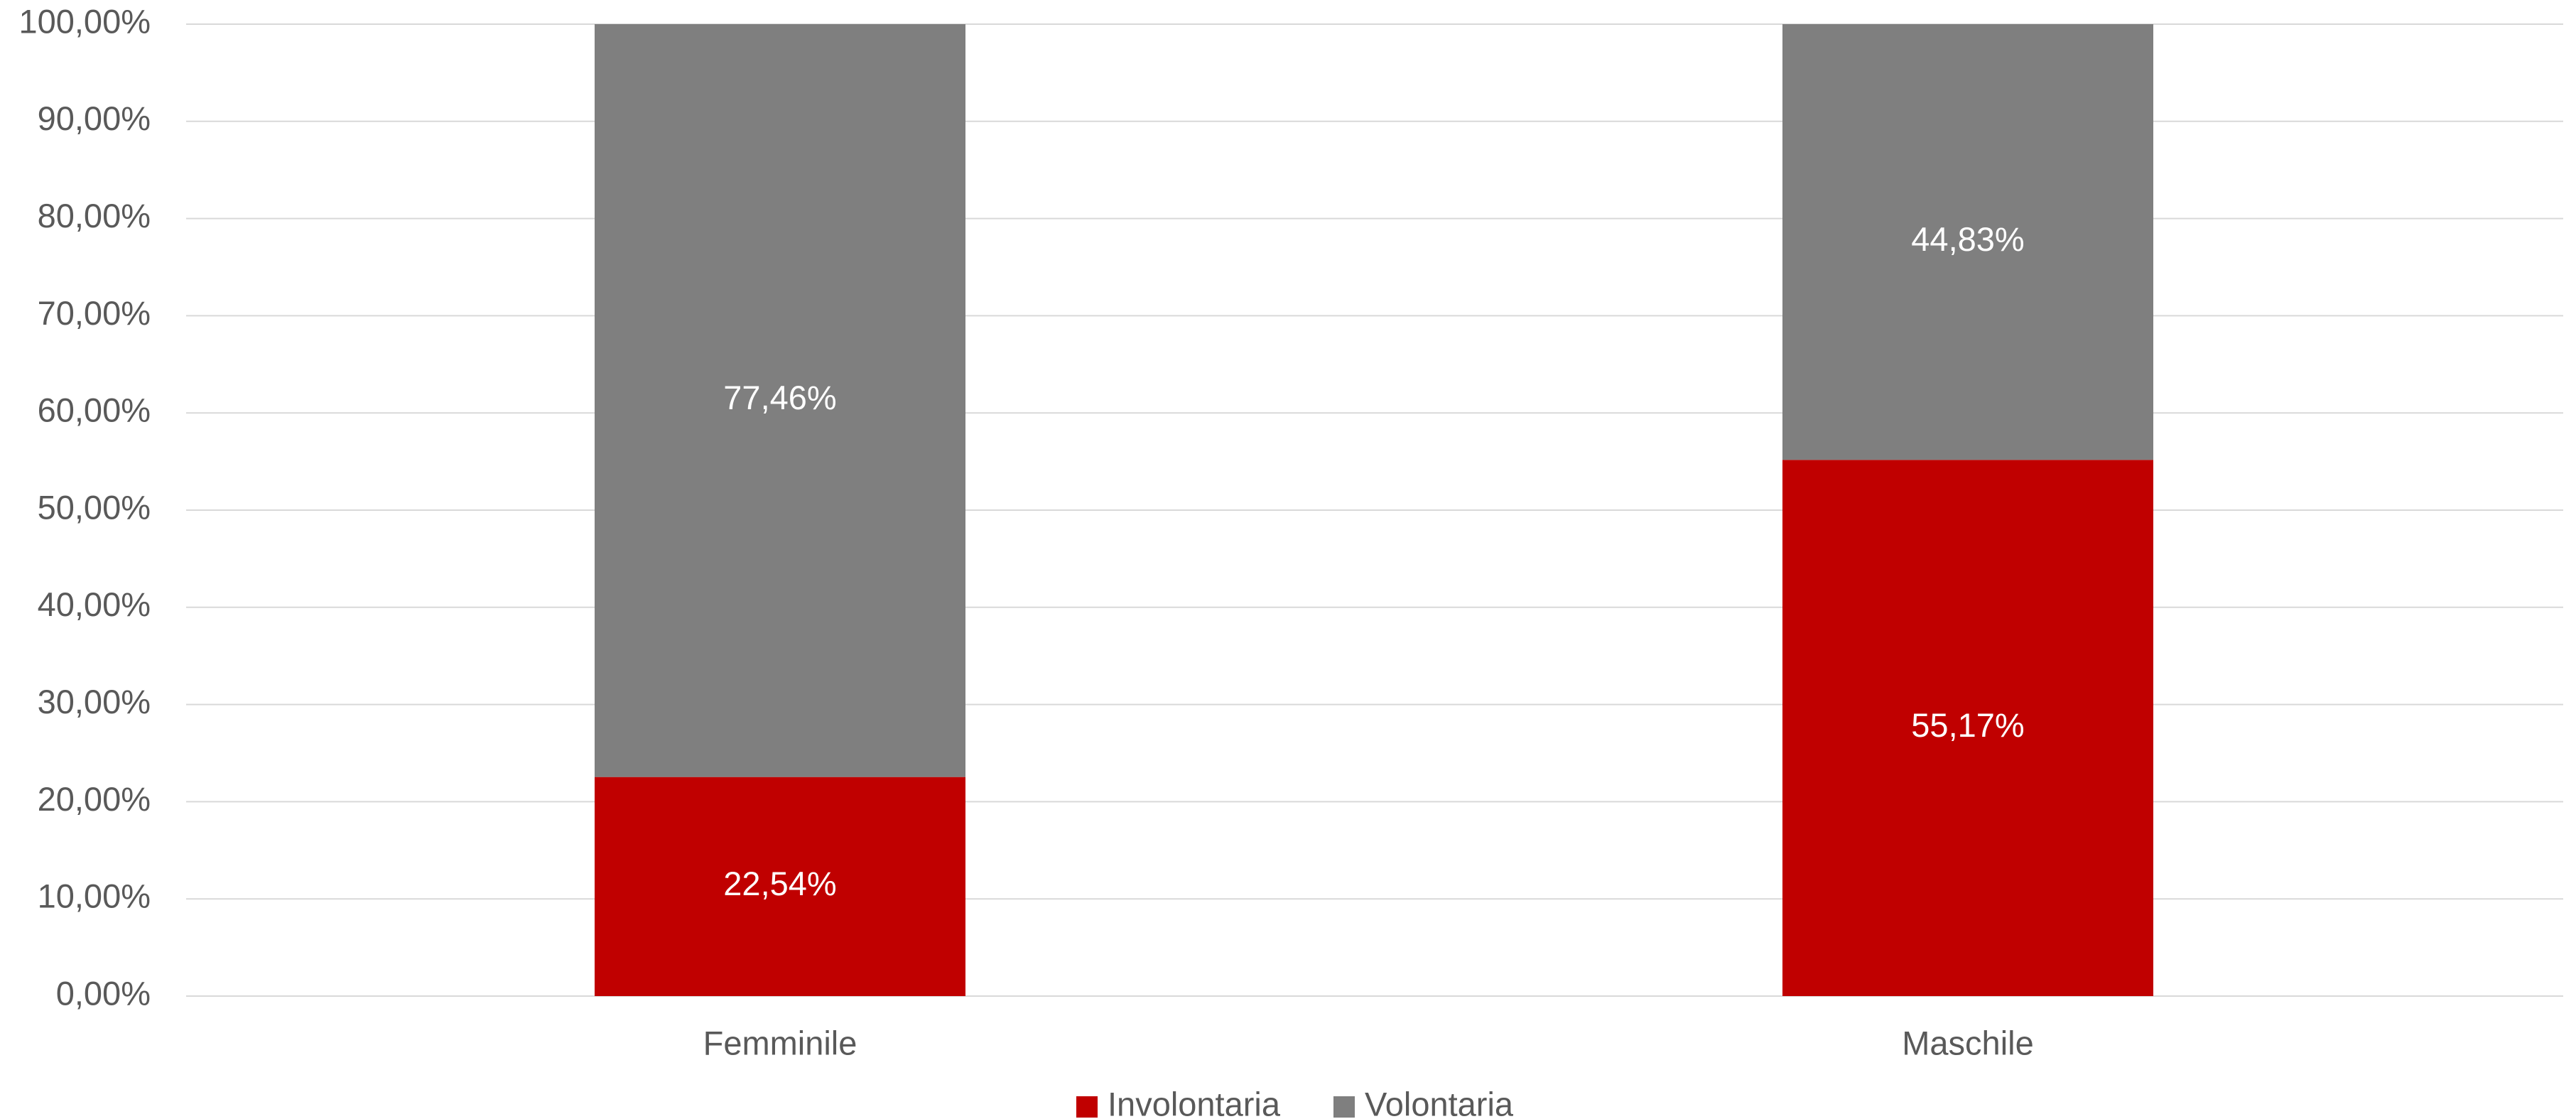  I want to click on category-label: Maschile, so click(1967, 1042).